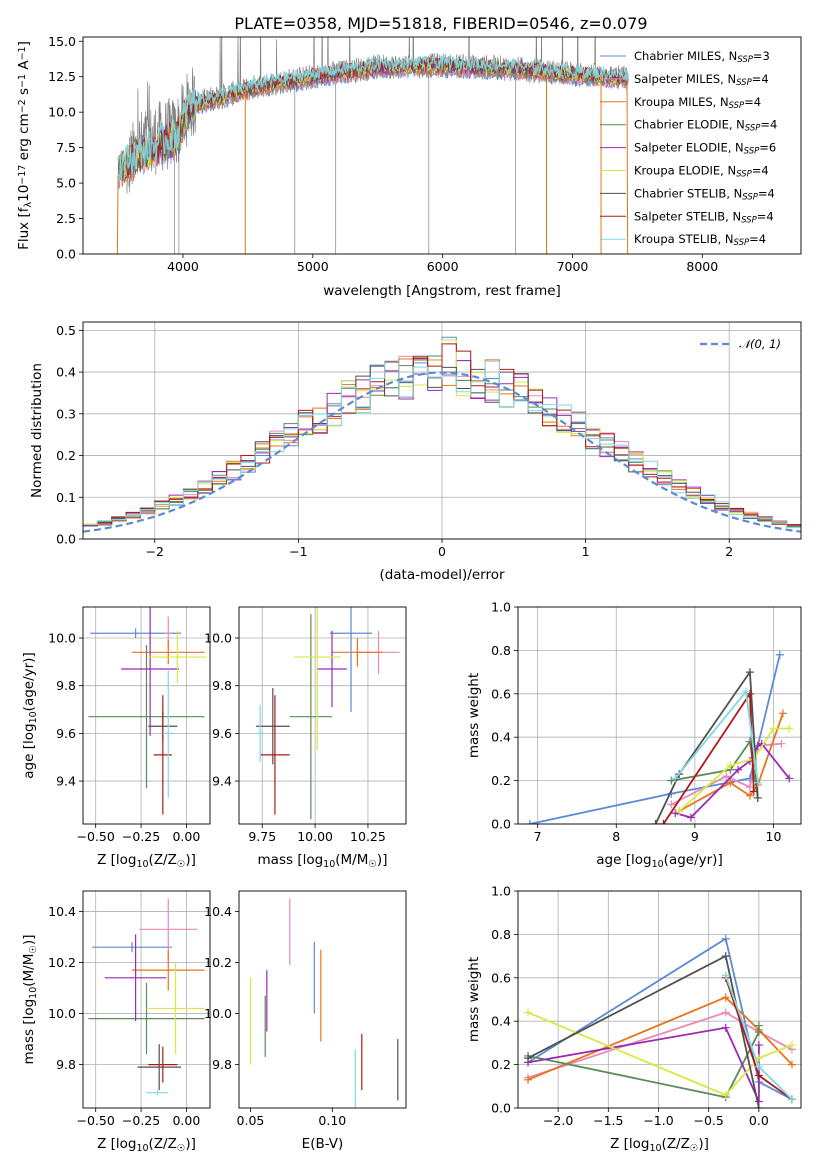  I want to click on x-tick-label: −2.0, so click(558, 1120).